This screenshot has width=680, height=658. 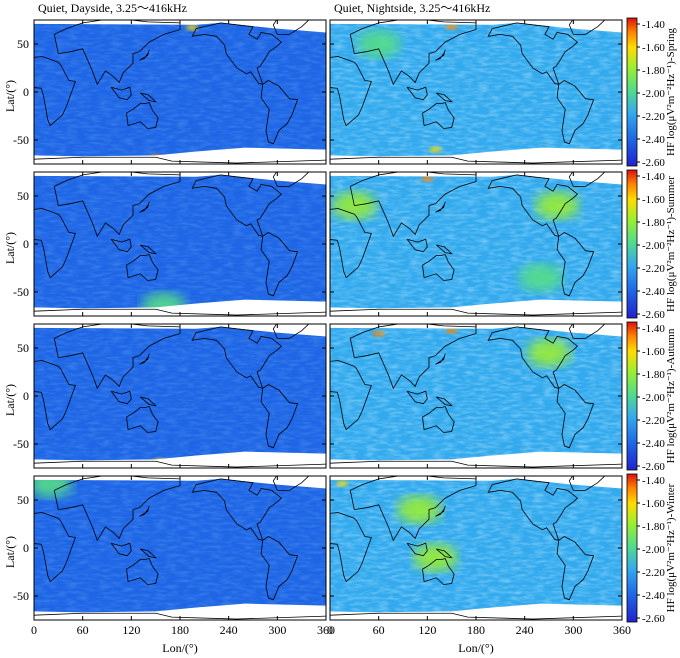 I want to click on y-axis-label-2: Lat/(°), so click(x=10, y=248).